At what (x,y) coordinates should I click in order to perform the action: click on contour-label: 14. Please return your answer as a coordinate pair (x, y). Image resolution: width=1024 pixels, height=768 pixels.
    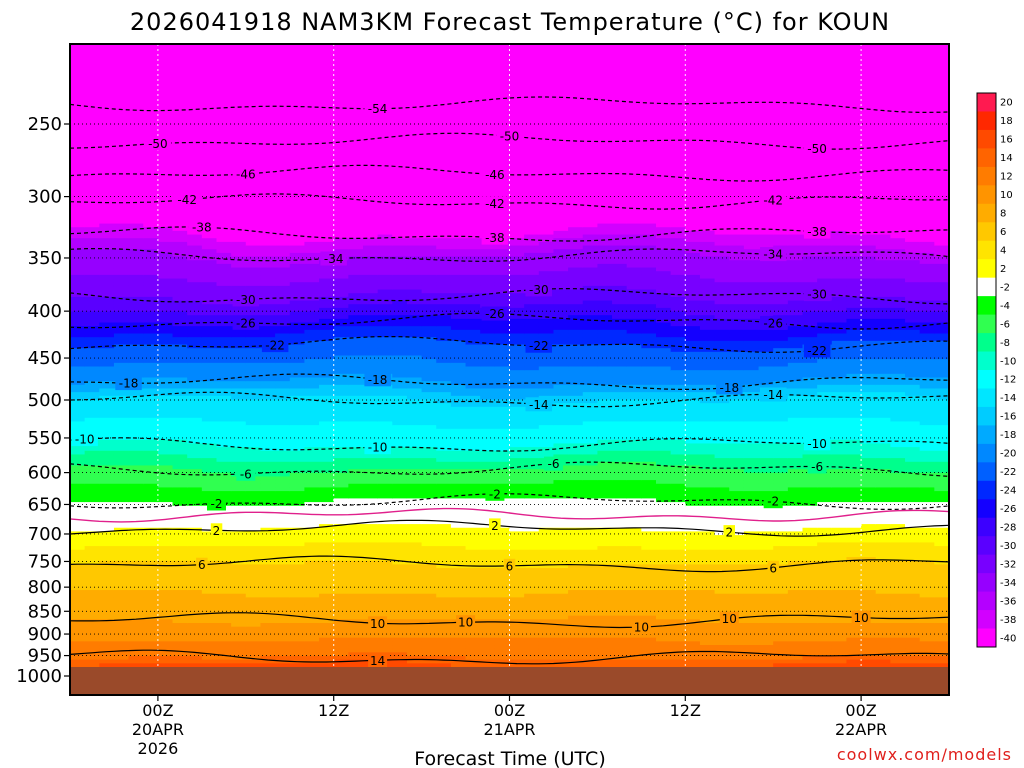
    Looking at the image, I should click on (378, 660).